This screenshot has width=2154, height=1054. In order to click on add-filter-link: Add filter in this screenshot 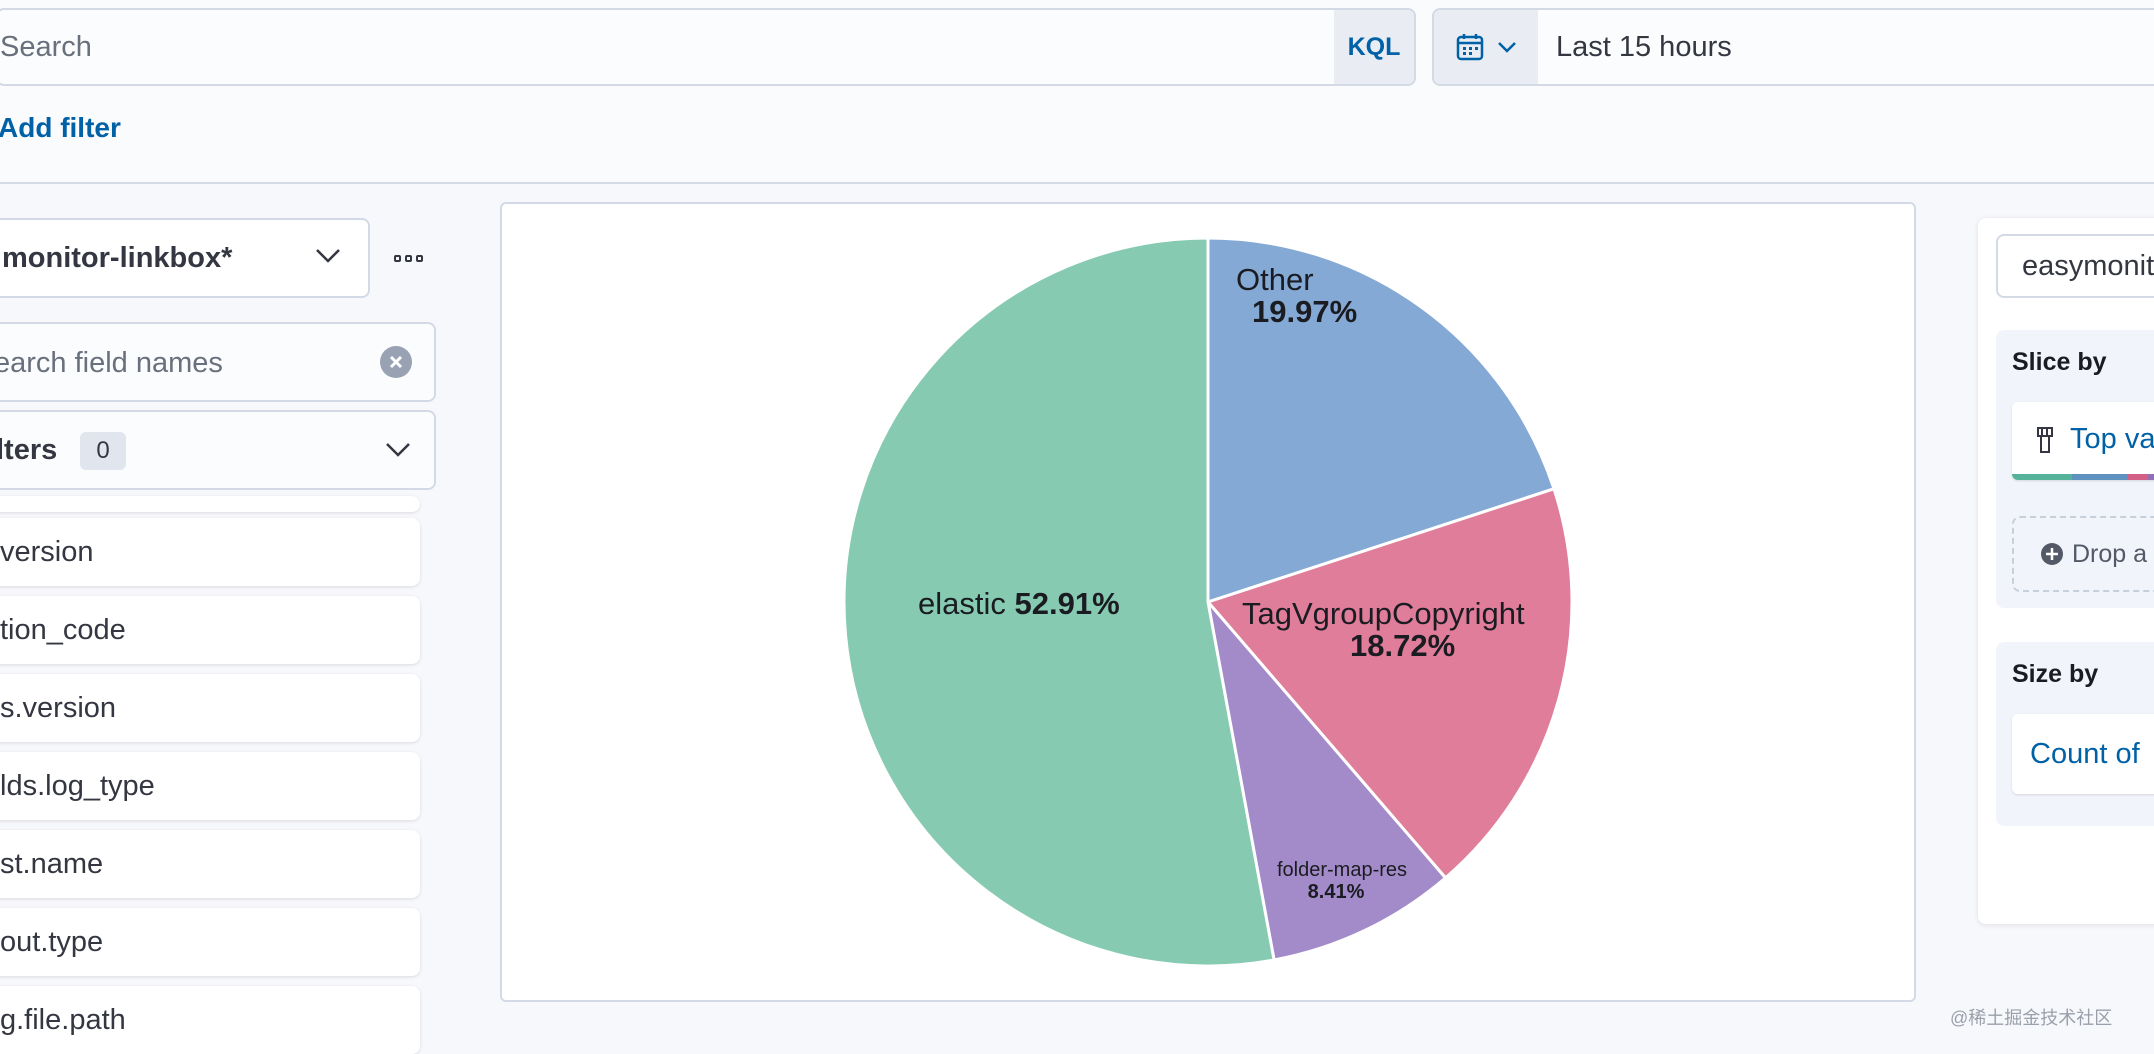, I will do `click(60, 127)`.